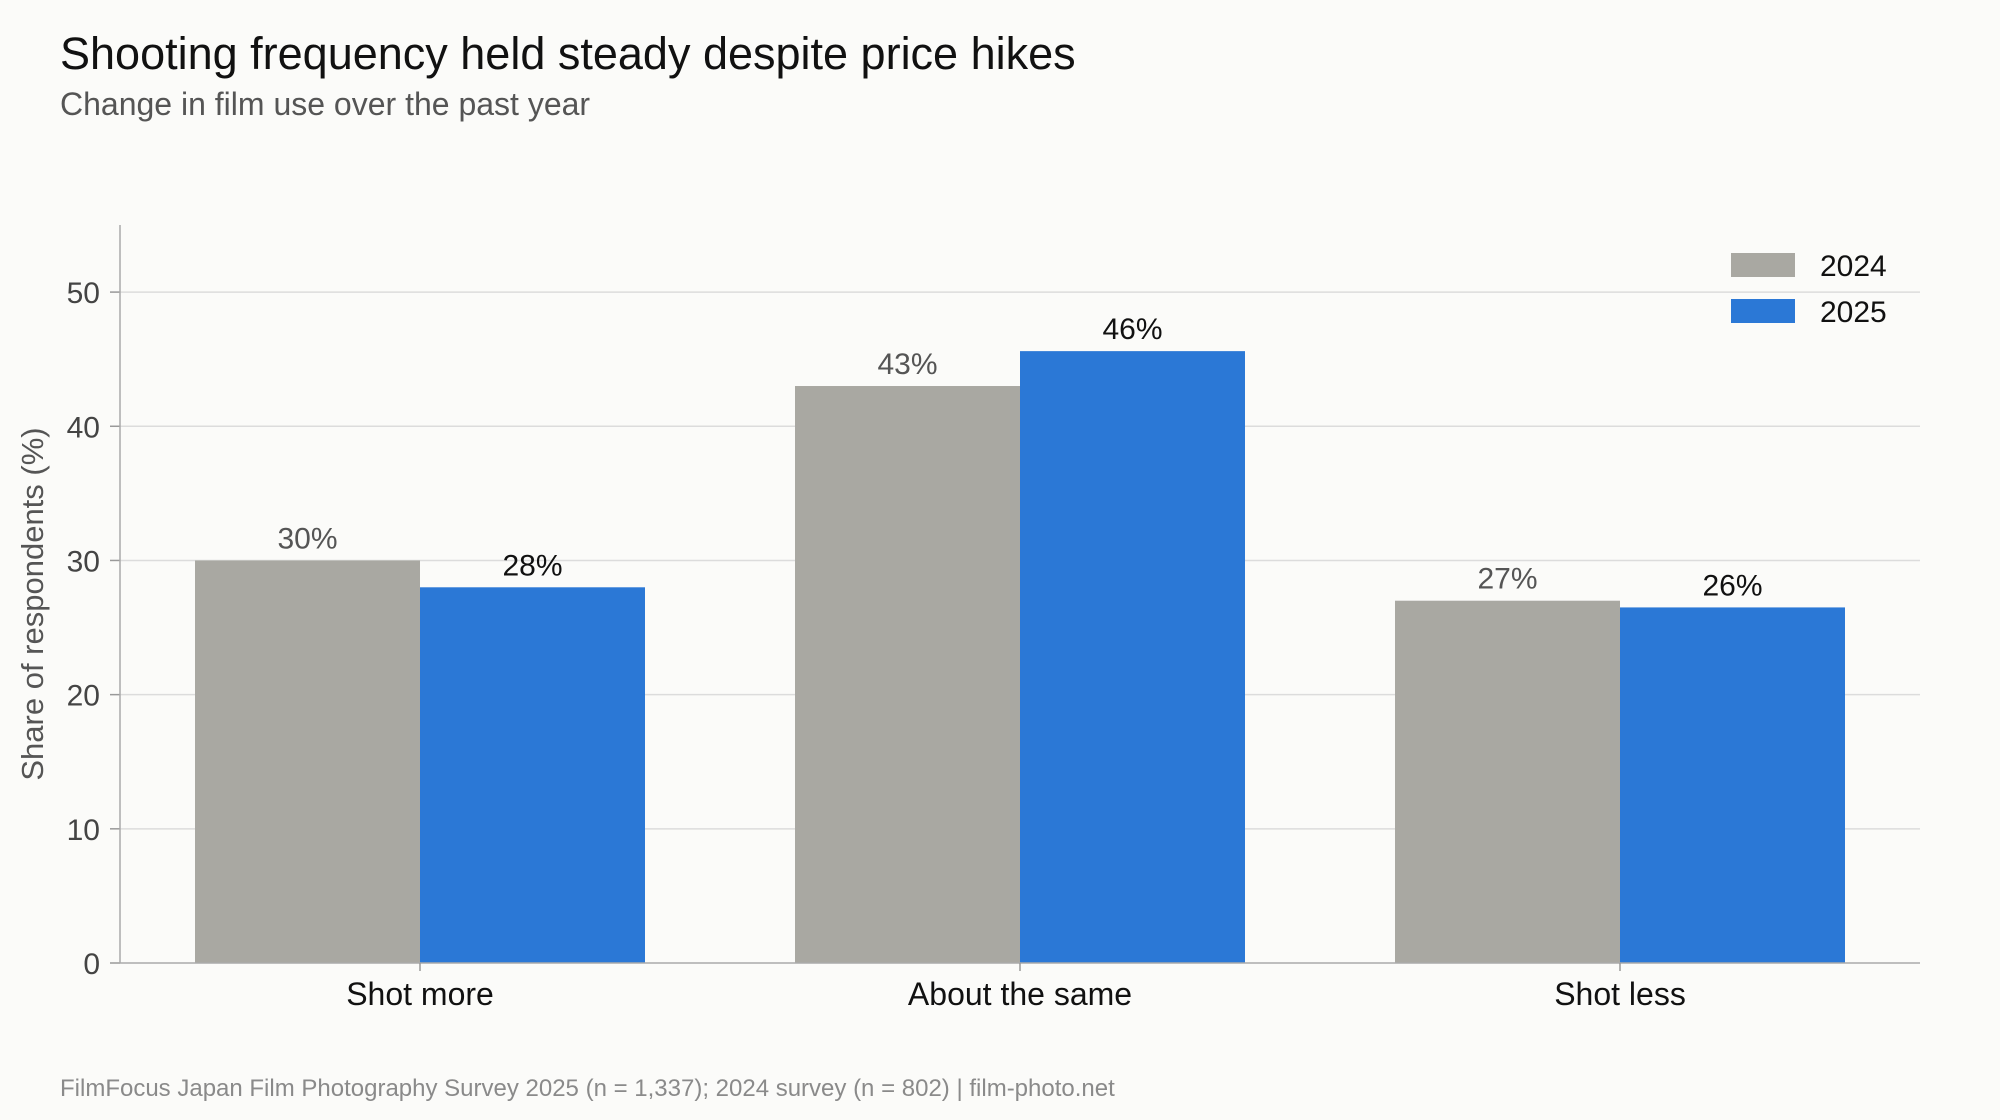 Image resolution: width=2000 pixels, height=1120 pixels. Describe the element at coordinates (420, 994) in the screenshot. I see `x-tick-label: Shot more` at that location.